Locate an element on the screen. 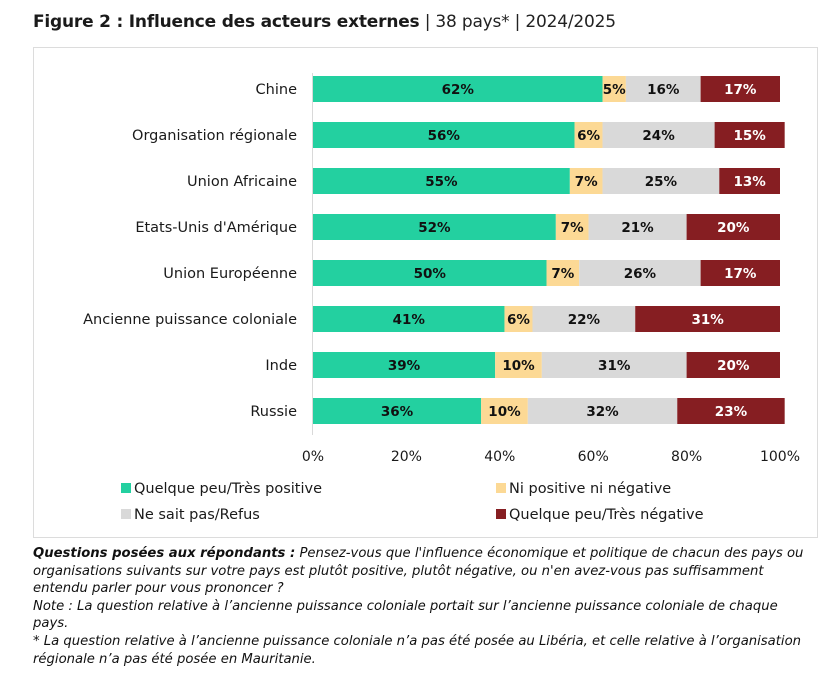 Image resolution: width=840 pixels, height=682 pixels. category-label: Russie is located at coordinates (273, 412).